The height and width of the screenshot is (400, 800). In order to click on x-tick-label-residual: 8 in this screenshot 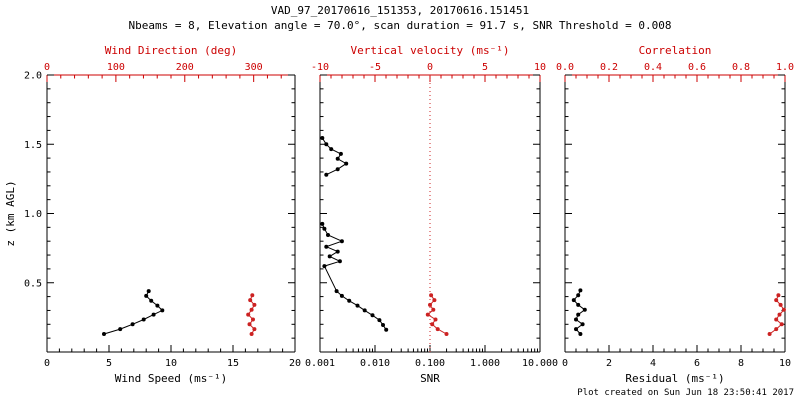, I will do `click(741, 363)`.